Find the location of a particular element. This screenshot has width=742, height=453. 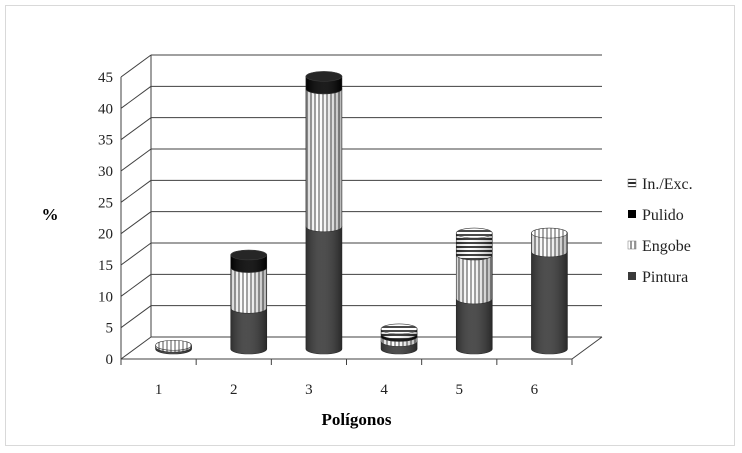

y-tick-label-4: 20 is located at coordinates (105, 235).